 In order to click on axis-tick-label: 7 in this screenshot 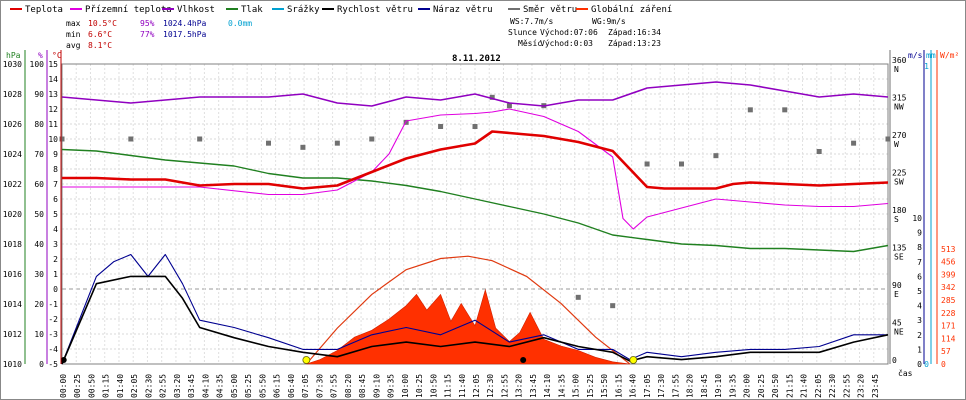, I will do `click(919, 262)`.